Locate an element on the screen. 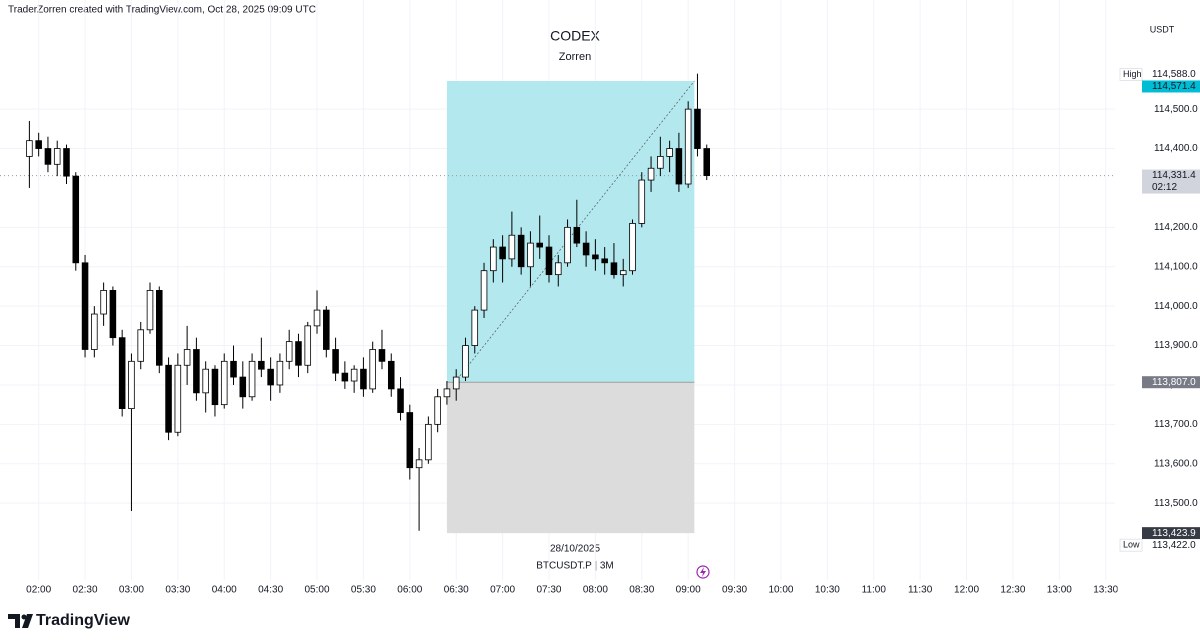  y-tick-label: 114,400.0 is located at coordinates (1176, 148).